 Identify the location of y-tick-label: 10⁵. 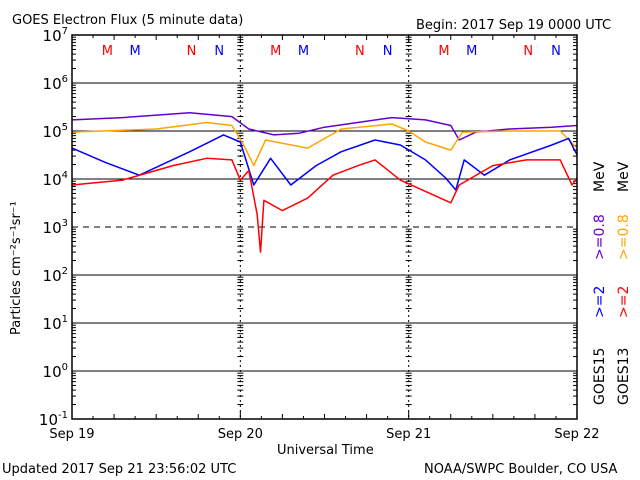
(55, 131).